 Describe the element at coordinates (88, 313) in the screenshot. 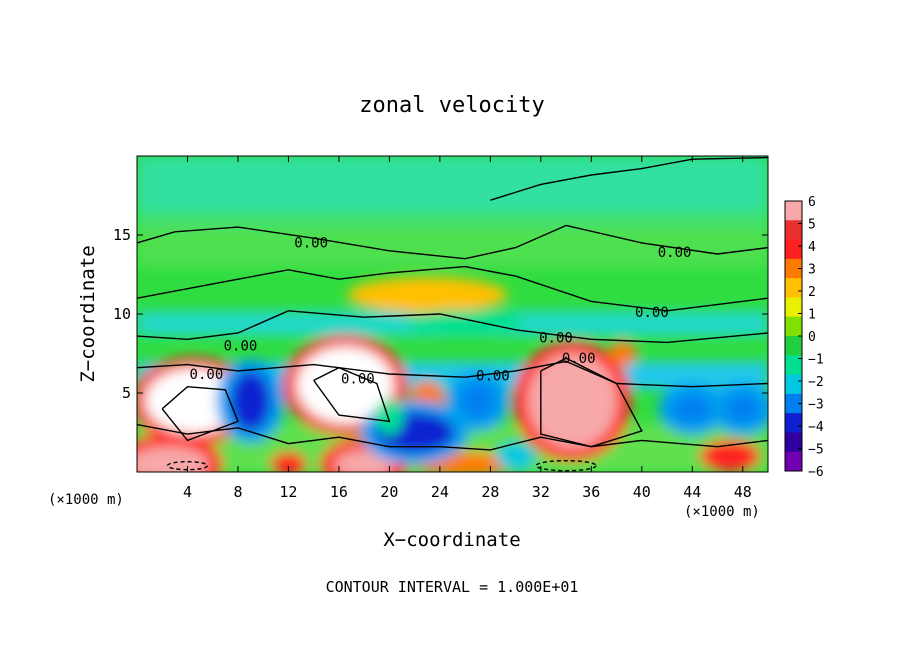

I see `y-axis-label: Z−coordinate` at that location.